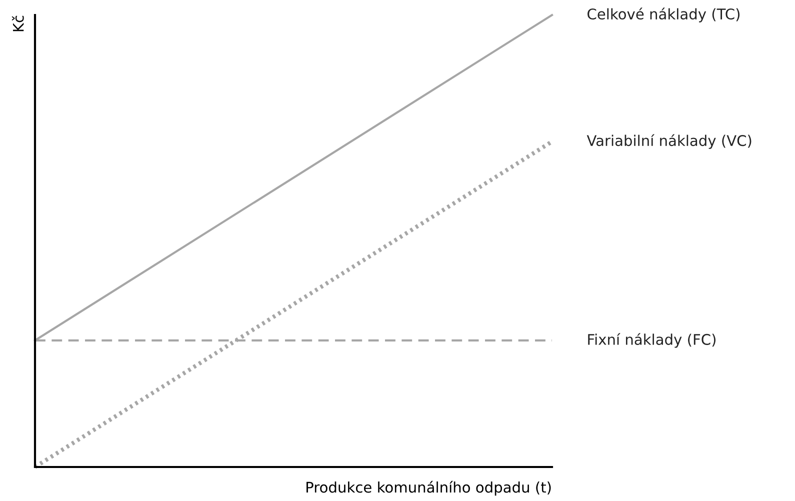  What do you see at coordinates (18, 24) in the screenshot?
I see `y-axis-title: Kč` at bounding box center [18, 24].